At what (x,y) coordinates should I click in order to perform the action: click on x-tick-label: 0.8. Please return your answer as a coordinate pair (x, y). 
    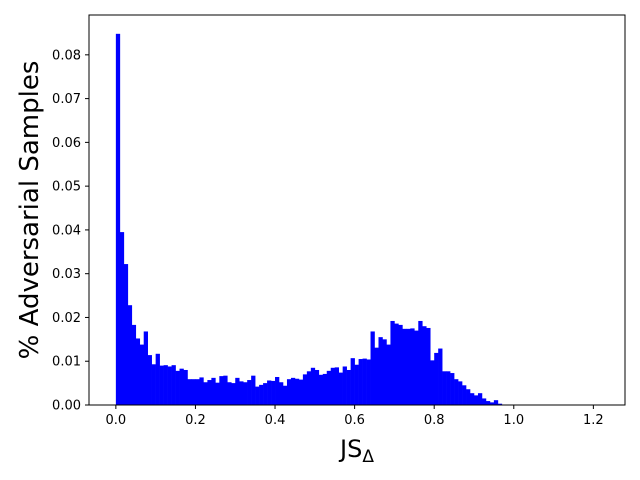
    Looking at the image, I should click on (434, 420).